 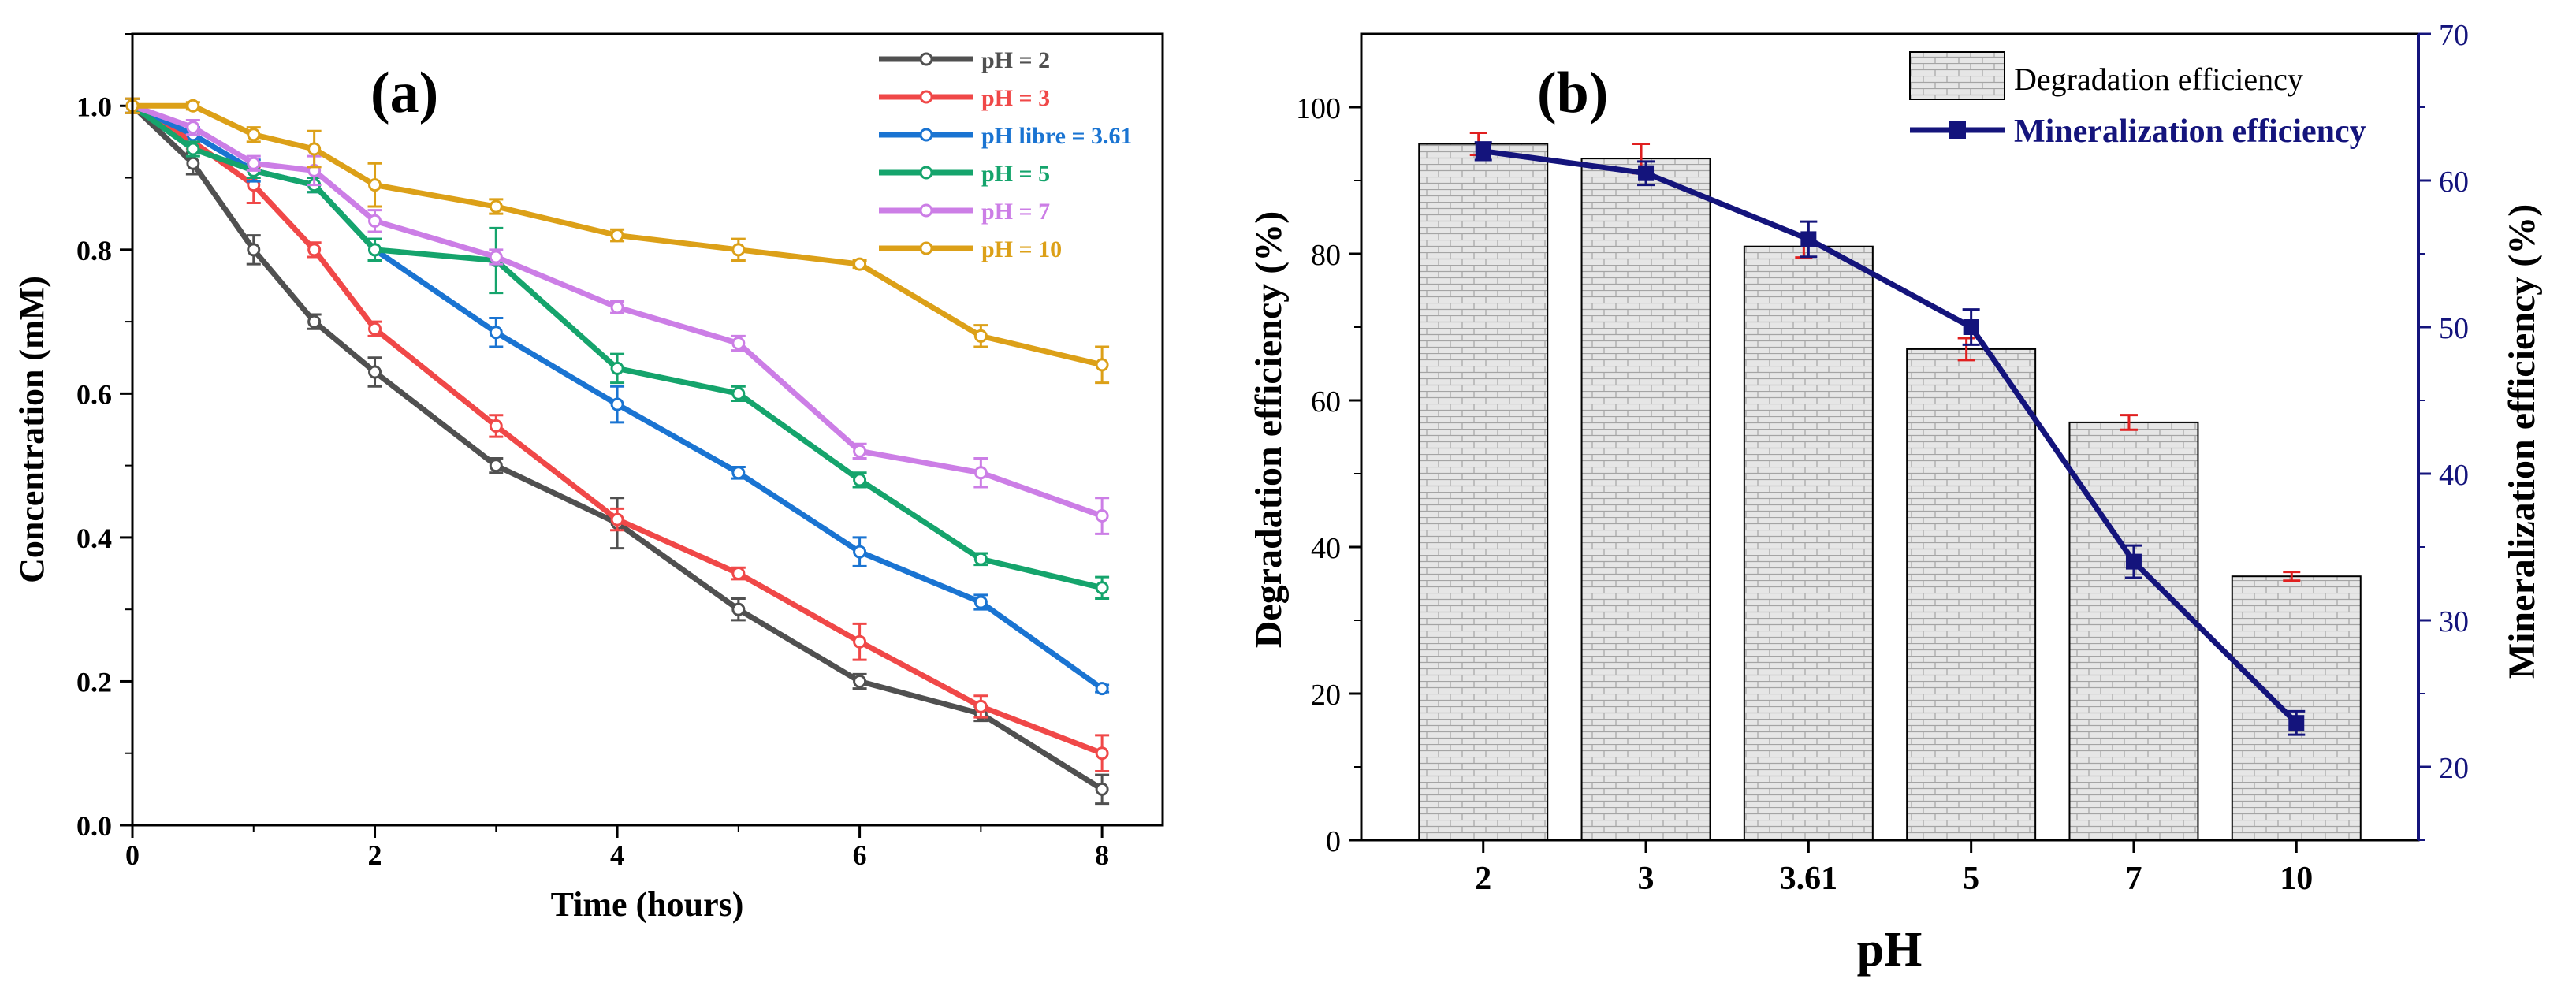 What do you see at coordinates (1333, 842) in the screenshot?
I see `left-y-tick-label: 0` at bounding box center [1333, 842].